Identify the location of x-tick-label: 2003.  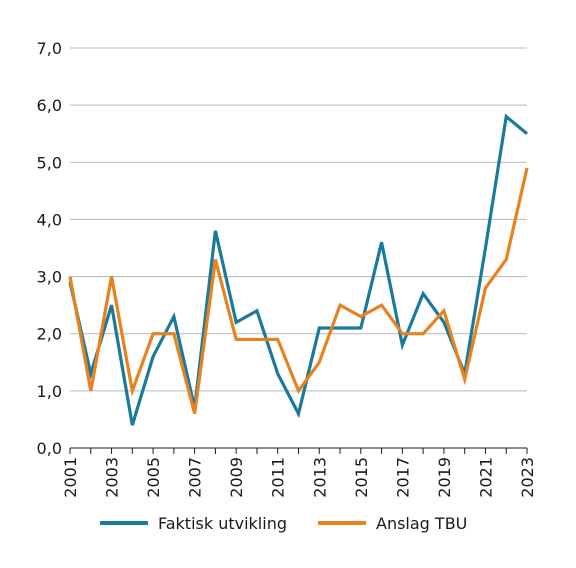
(112, 477).